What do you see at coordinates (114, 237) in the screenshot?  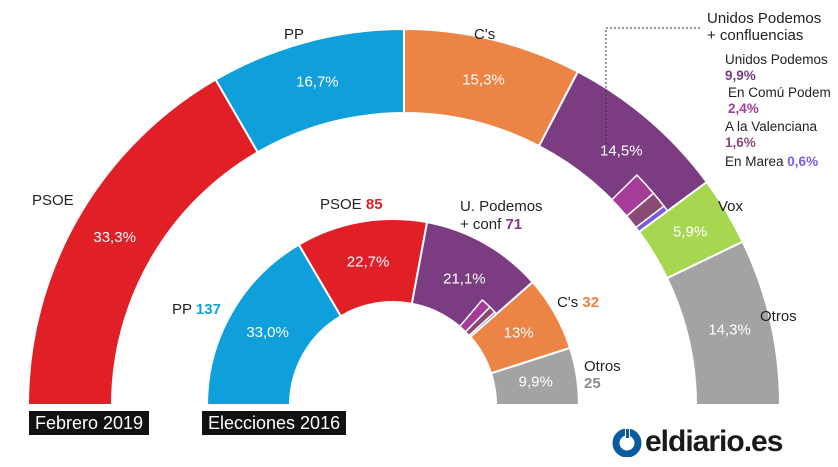 I see `value-label-psoe: 33,3%` at bounding box center [114, 237].